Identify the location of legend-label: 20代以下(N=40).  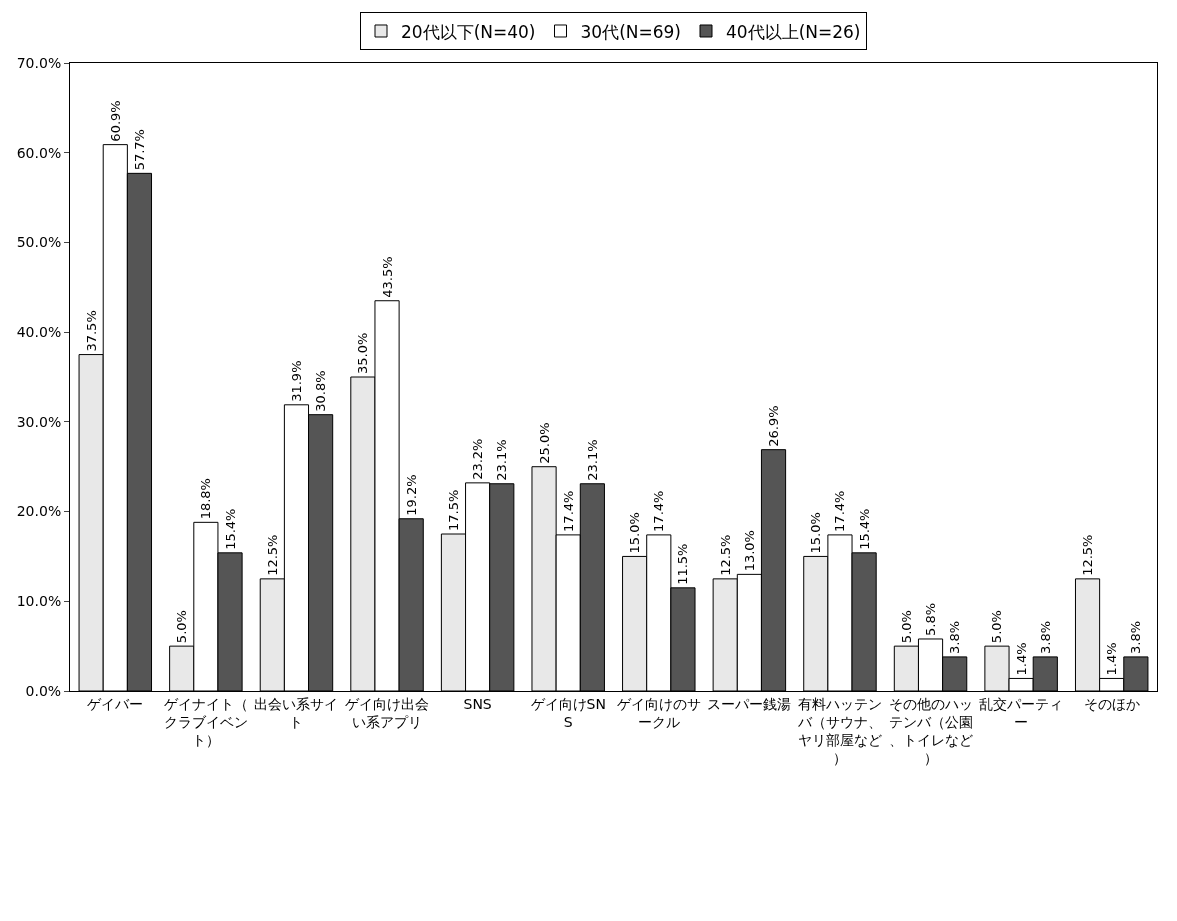
(468, 31).